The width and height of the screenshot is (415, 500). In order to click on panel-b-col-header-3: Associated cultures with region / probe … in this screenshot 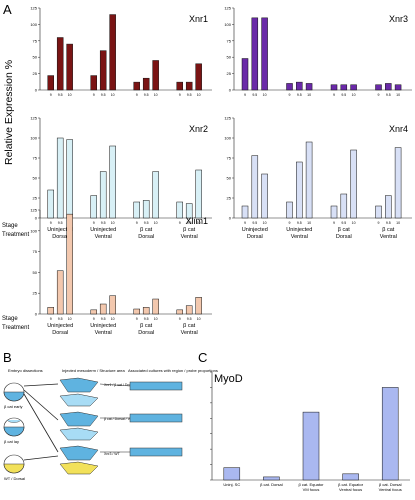, I will do `click(173, 370)`.